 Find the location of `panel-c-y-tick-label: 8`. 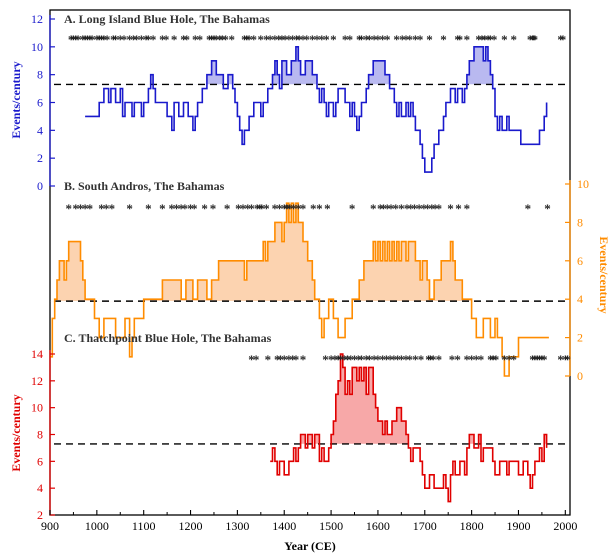

panel-c-y-tick-label: 8 is located at coordinates (40, 435).